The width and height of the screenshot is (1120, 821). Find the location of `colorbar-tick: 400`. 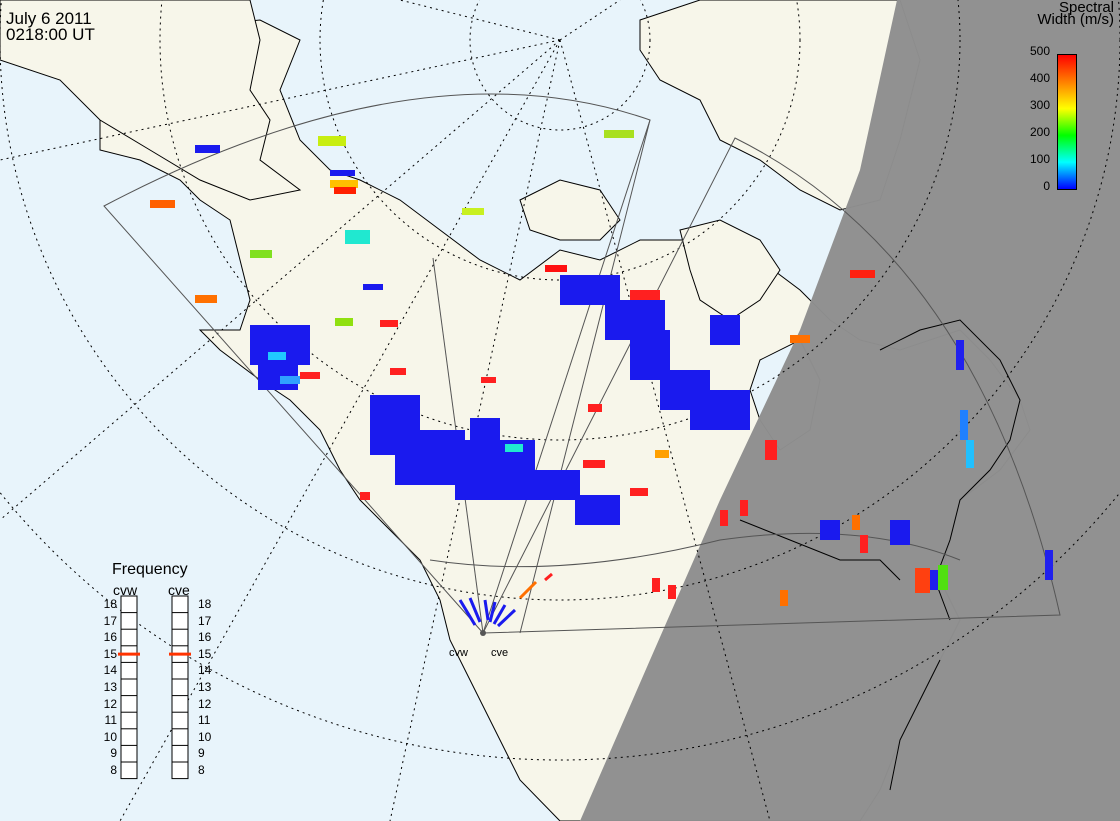

colorbar-tick: 400 is located at coordinates (1039, 78).